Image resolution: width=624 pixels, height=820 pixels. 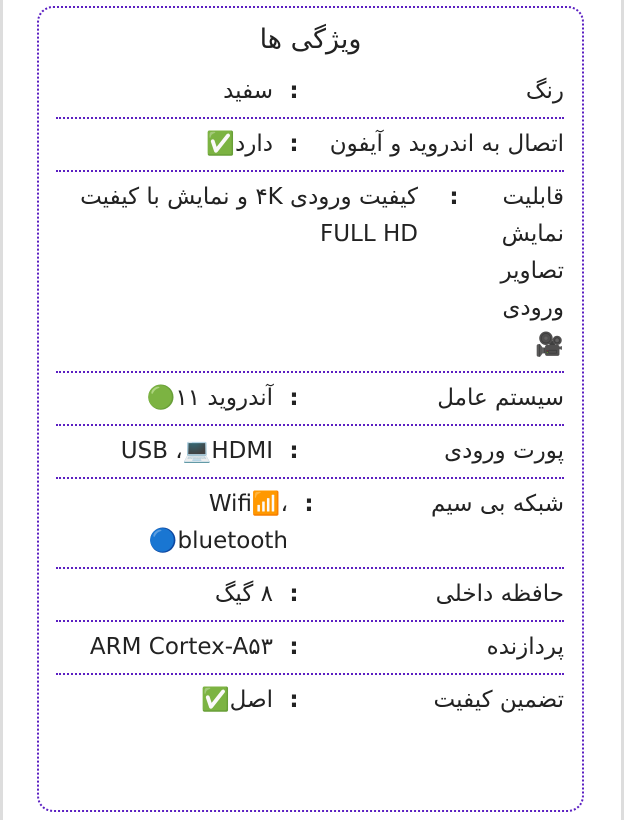 What do you see at coordinates (196, 451) in the screenshot?
I see `feature-value: USB ،💻HDMI` at bounding box center [196, 451].